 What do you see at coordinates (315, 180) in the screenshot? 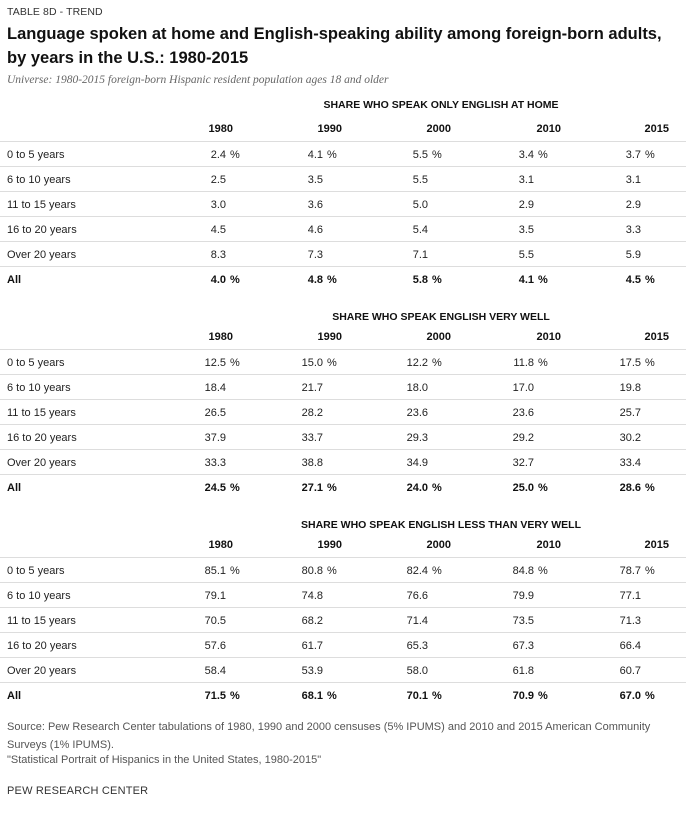
I see `cell-value: 3.5` at bounding box center [315, 180].